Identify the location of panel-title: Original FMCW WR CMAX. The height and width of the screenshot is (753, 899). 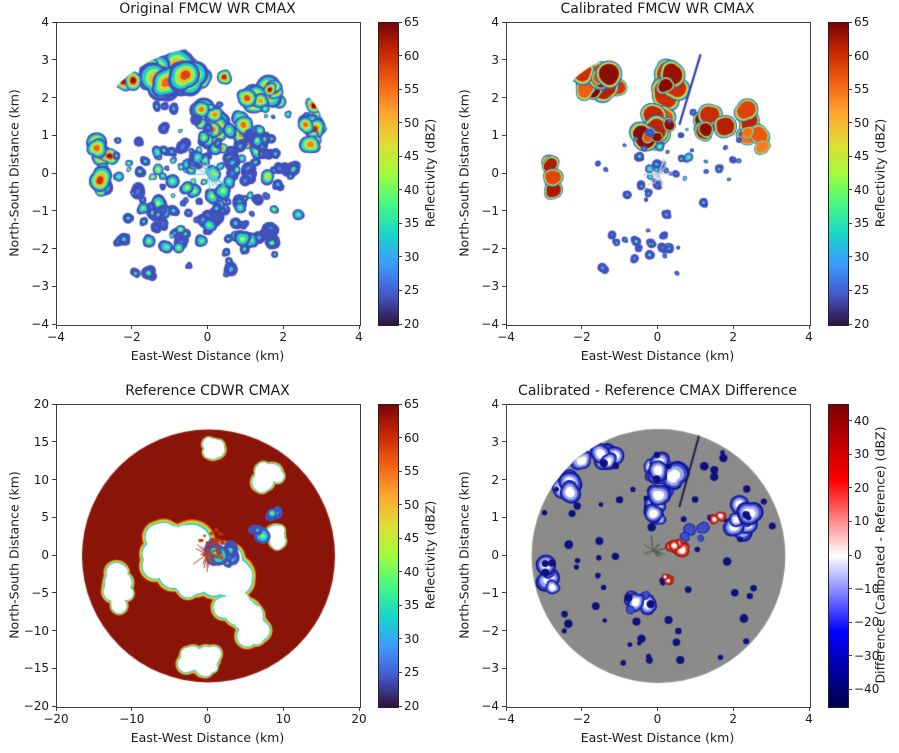
(207, 9).